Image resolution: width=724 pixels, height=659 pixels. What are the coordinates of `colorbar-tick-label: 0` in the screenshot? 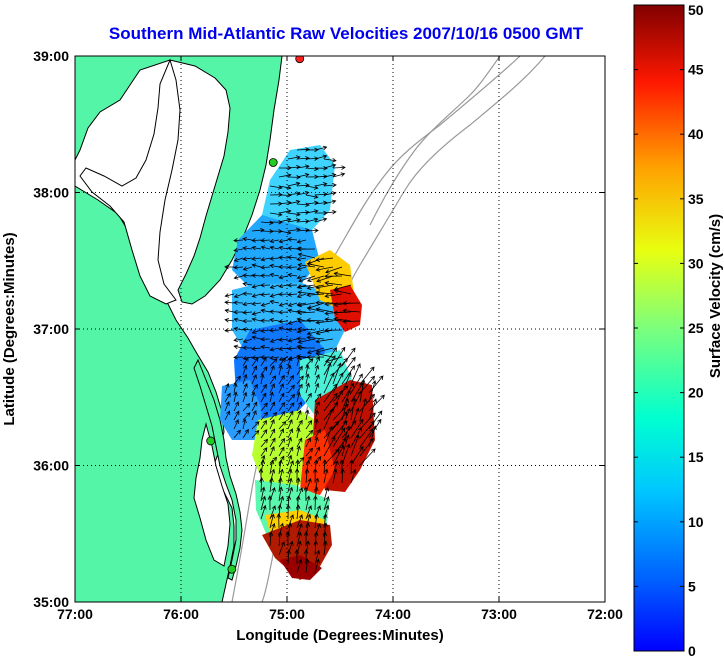 It's located at (692, 651).